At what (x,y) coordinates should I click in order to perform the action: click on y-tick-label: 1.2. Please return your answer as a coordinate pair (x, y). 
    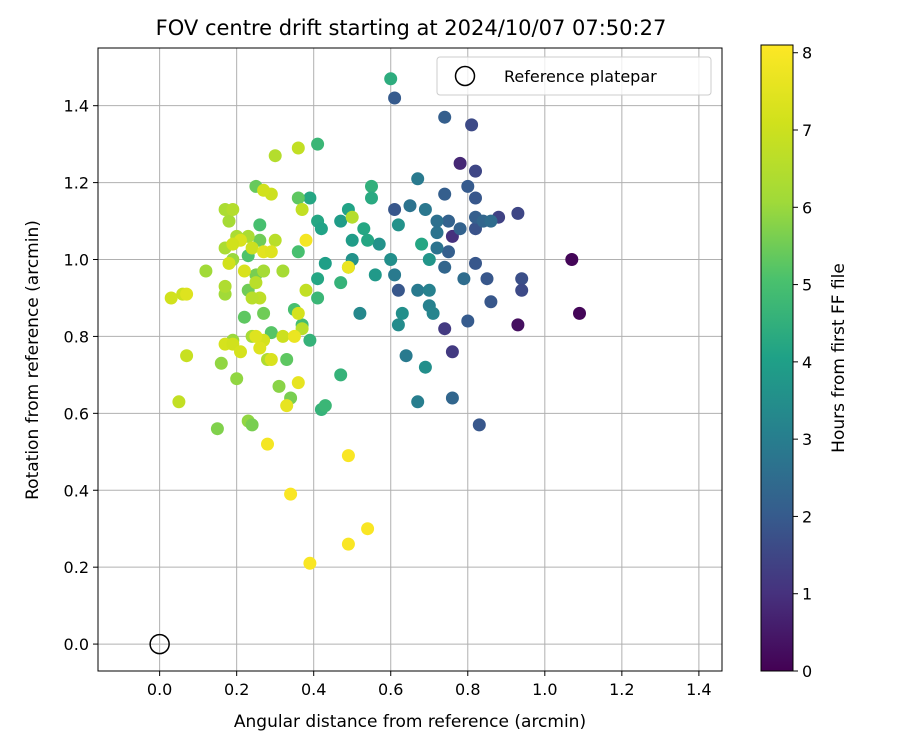
    Looking at the image, I should click on (76, 183).